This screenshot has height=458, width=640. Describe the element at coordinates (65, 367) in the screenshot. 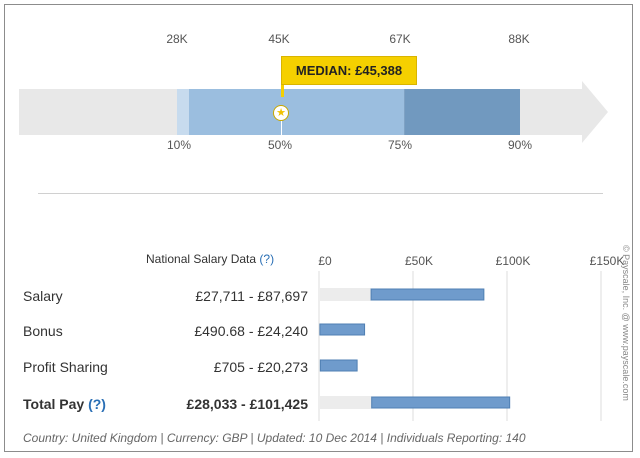

I see `row-label-profit-sharing: Profit Sharing` at that location.